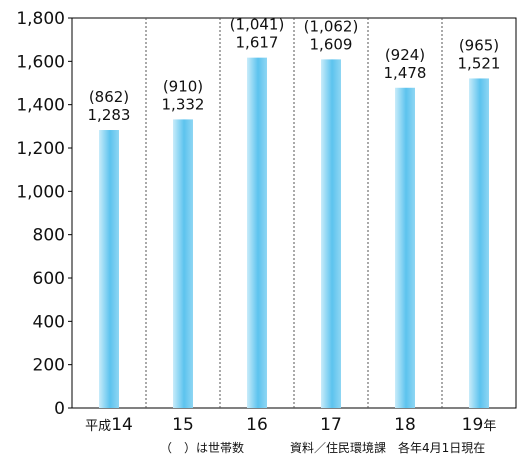 The width and height of the screenshot is (524, 459). I want to click on y-tick-label: 400, so click(49, 322).